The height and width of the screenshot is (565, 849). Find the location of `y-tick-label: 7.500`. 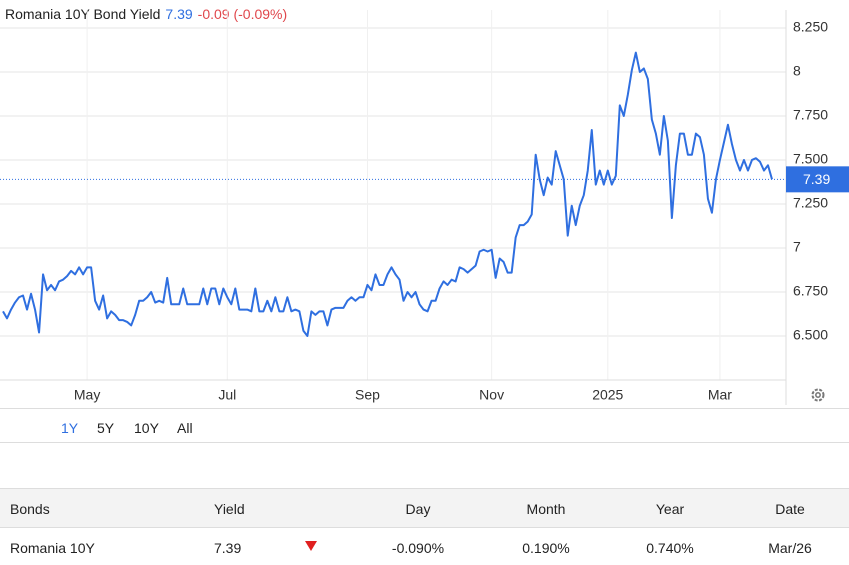

y-tick-label: 7.500 is located at coordinates (810, 159).